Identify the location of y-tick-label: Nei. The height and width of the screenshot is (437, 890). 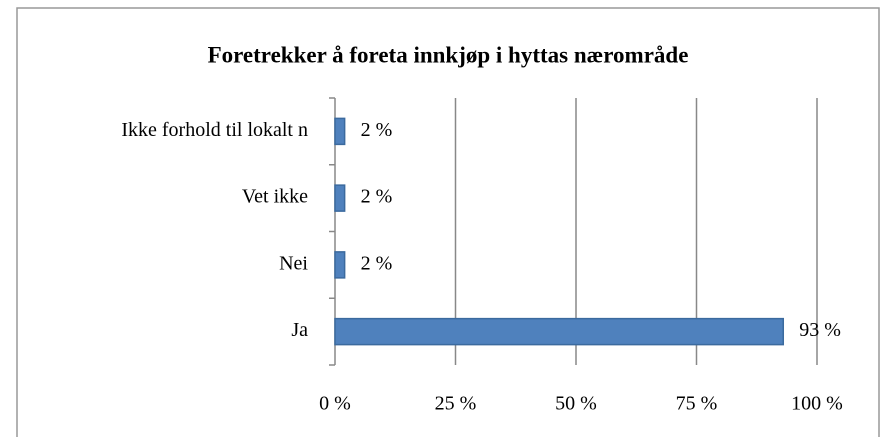
(293, 263).